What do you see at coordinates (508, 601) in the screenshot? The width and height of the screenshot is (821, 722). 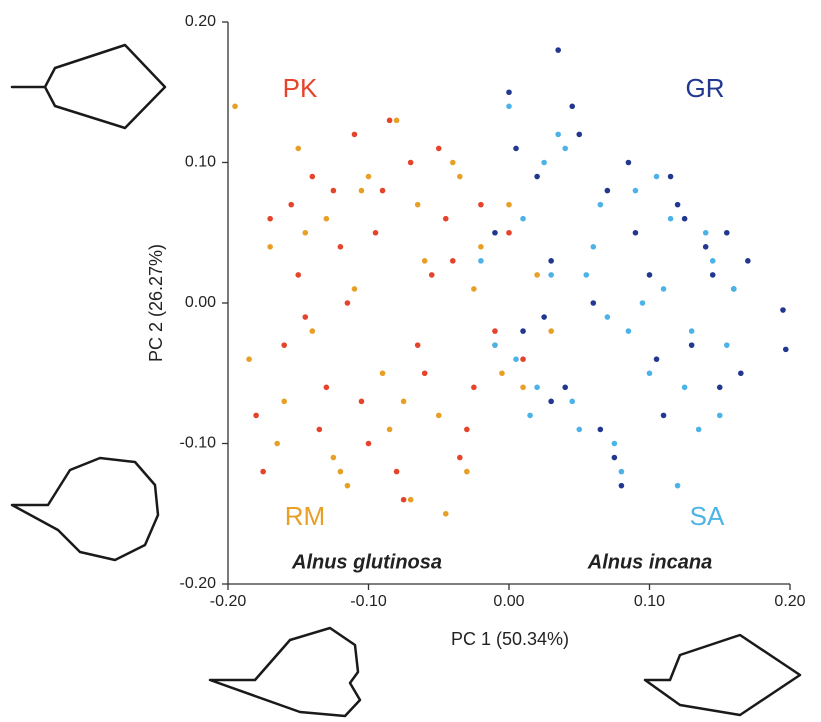 I see `x-tick-label: 0.00` at bounding box center [508, 601].